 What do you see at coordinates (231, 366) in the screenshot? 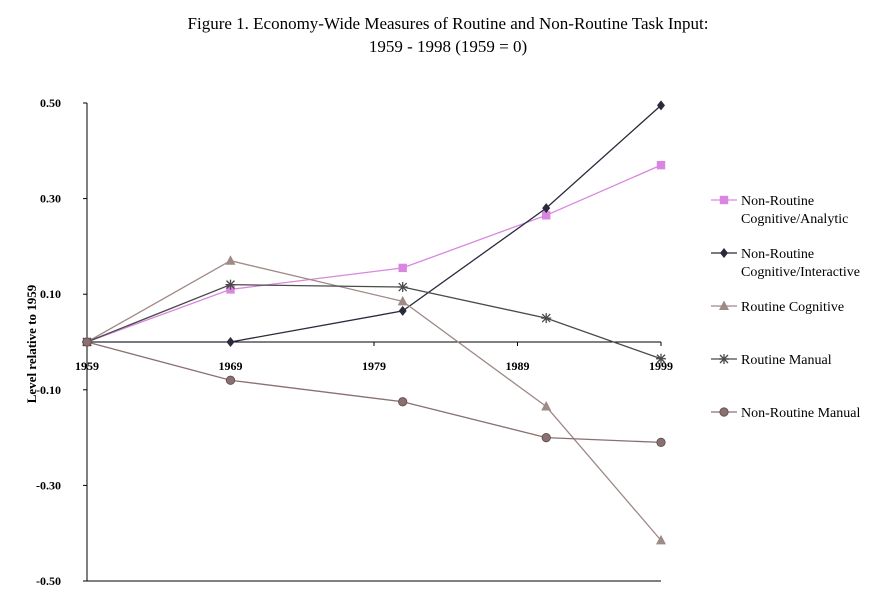
I see `x-tick-label: 1969` at bounding box center [231, 366].